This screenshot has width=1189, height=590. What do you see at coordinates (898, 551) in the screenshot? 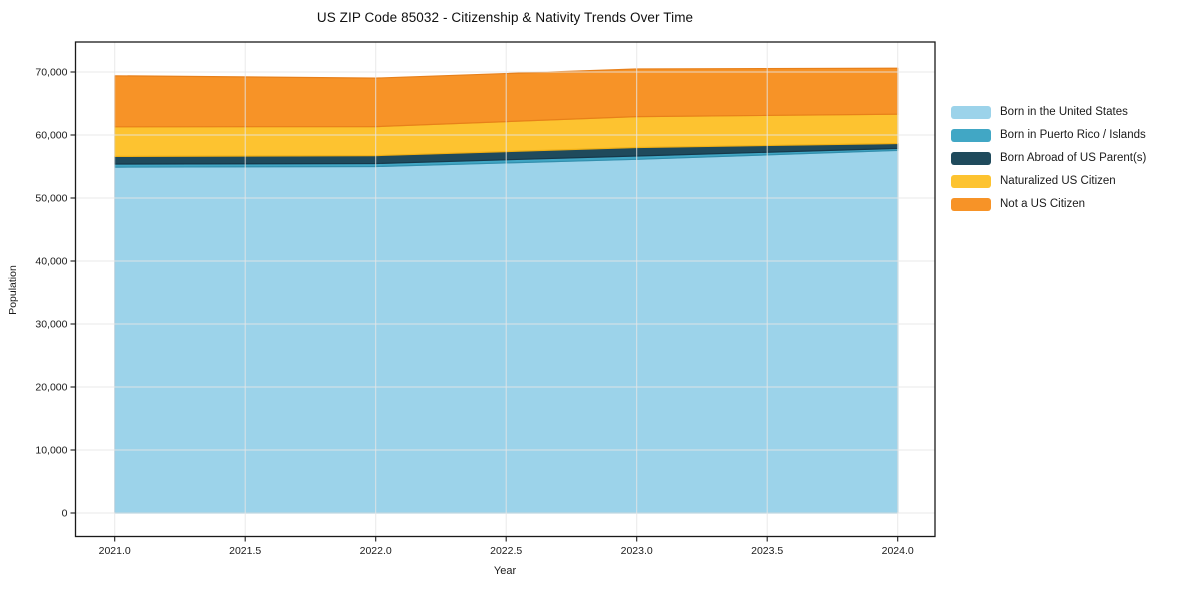
I see `x-tick-label: 2024.0` at bounding box center [898, 551].